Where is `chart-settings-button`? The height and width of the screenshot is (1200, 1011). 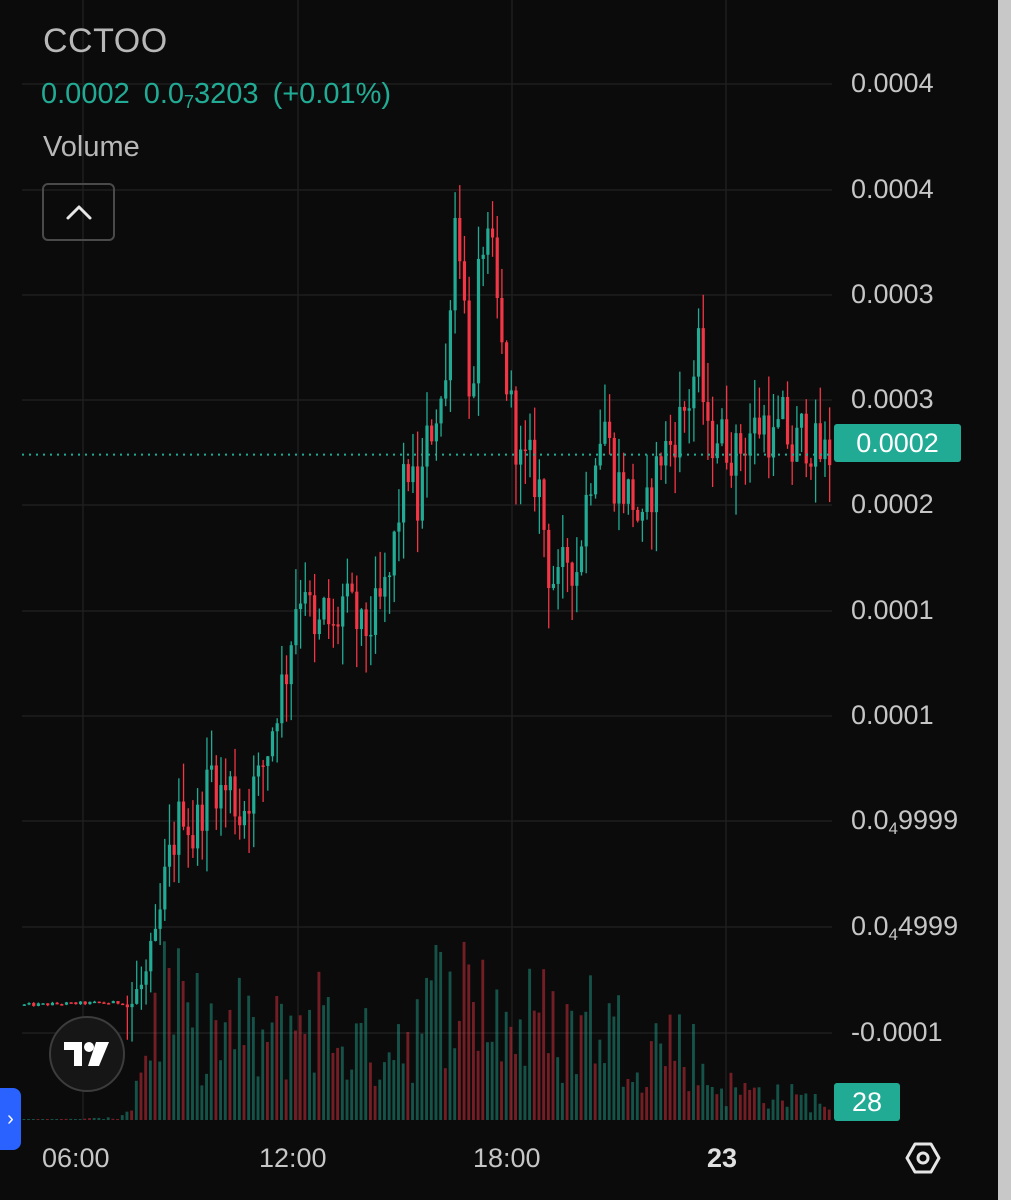 chart-settings-button is located at coordinates (923, 1158).